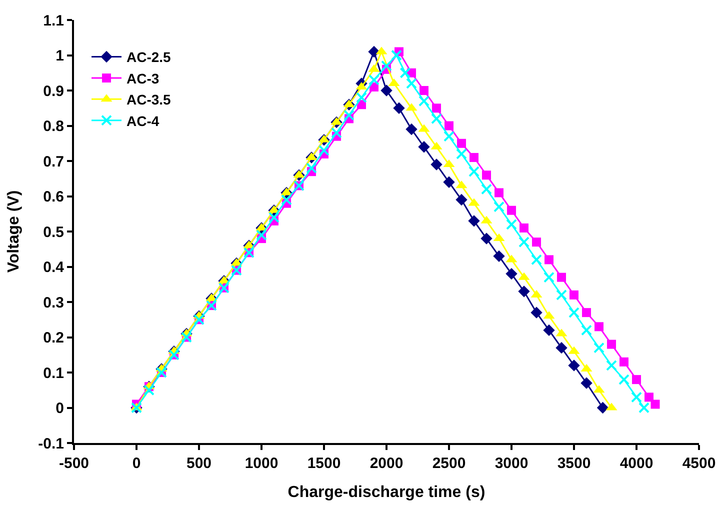  What do you see at coordinates (324, 463) in the screenshot?
I see `x-tick-label: 1500` at bounding box center [324, 463].